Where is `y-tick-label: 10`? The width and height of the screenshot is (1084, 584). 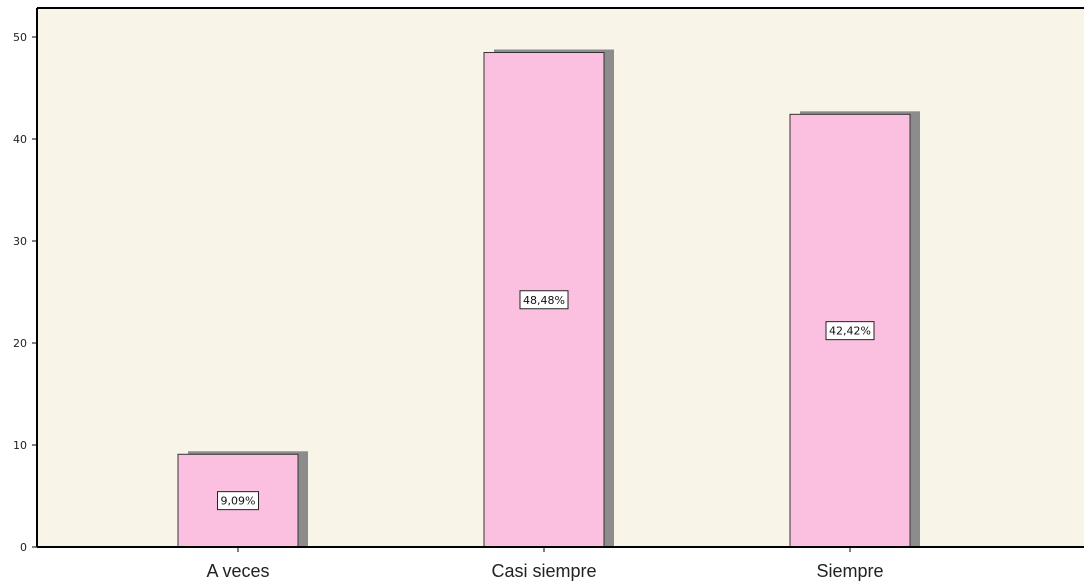
y-tick-label: 10 is located at coordinates (20, 445).